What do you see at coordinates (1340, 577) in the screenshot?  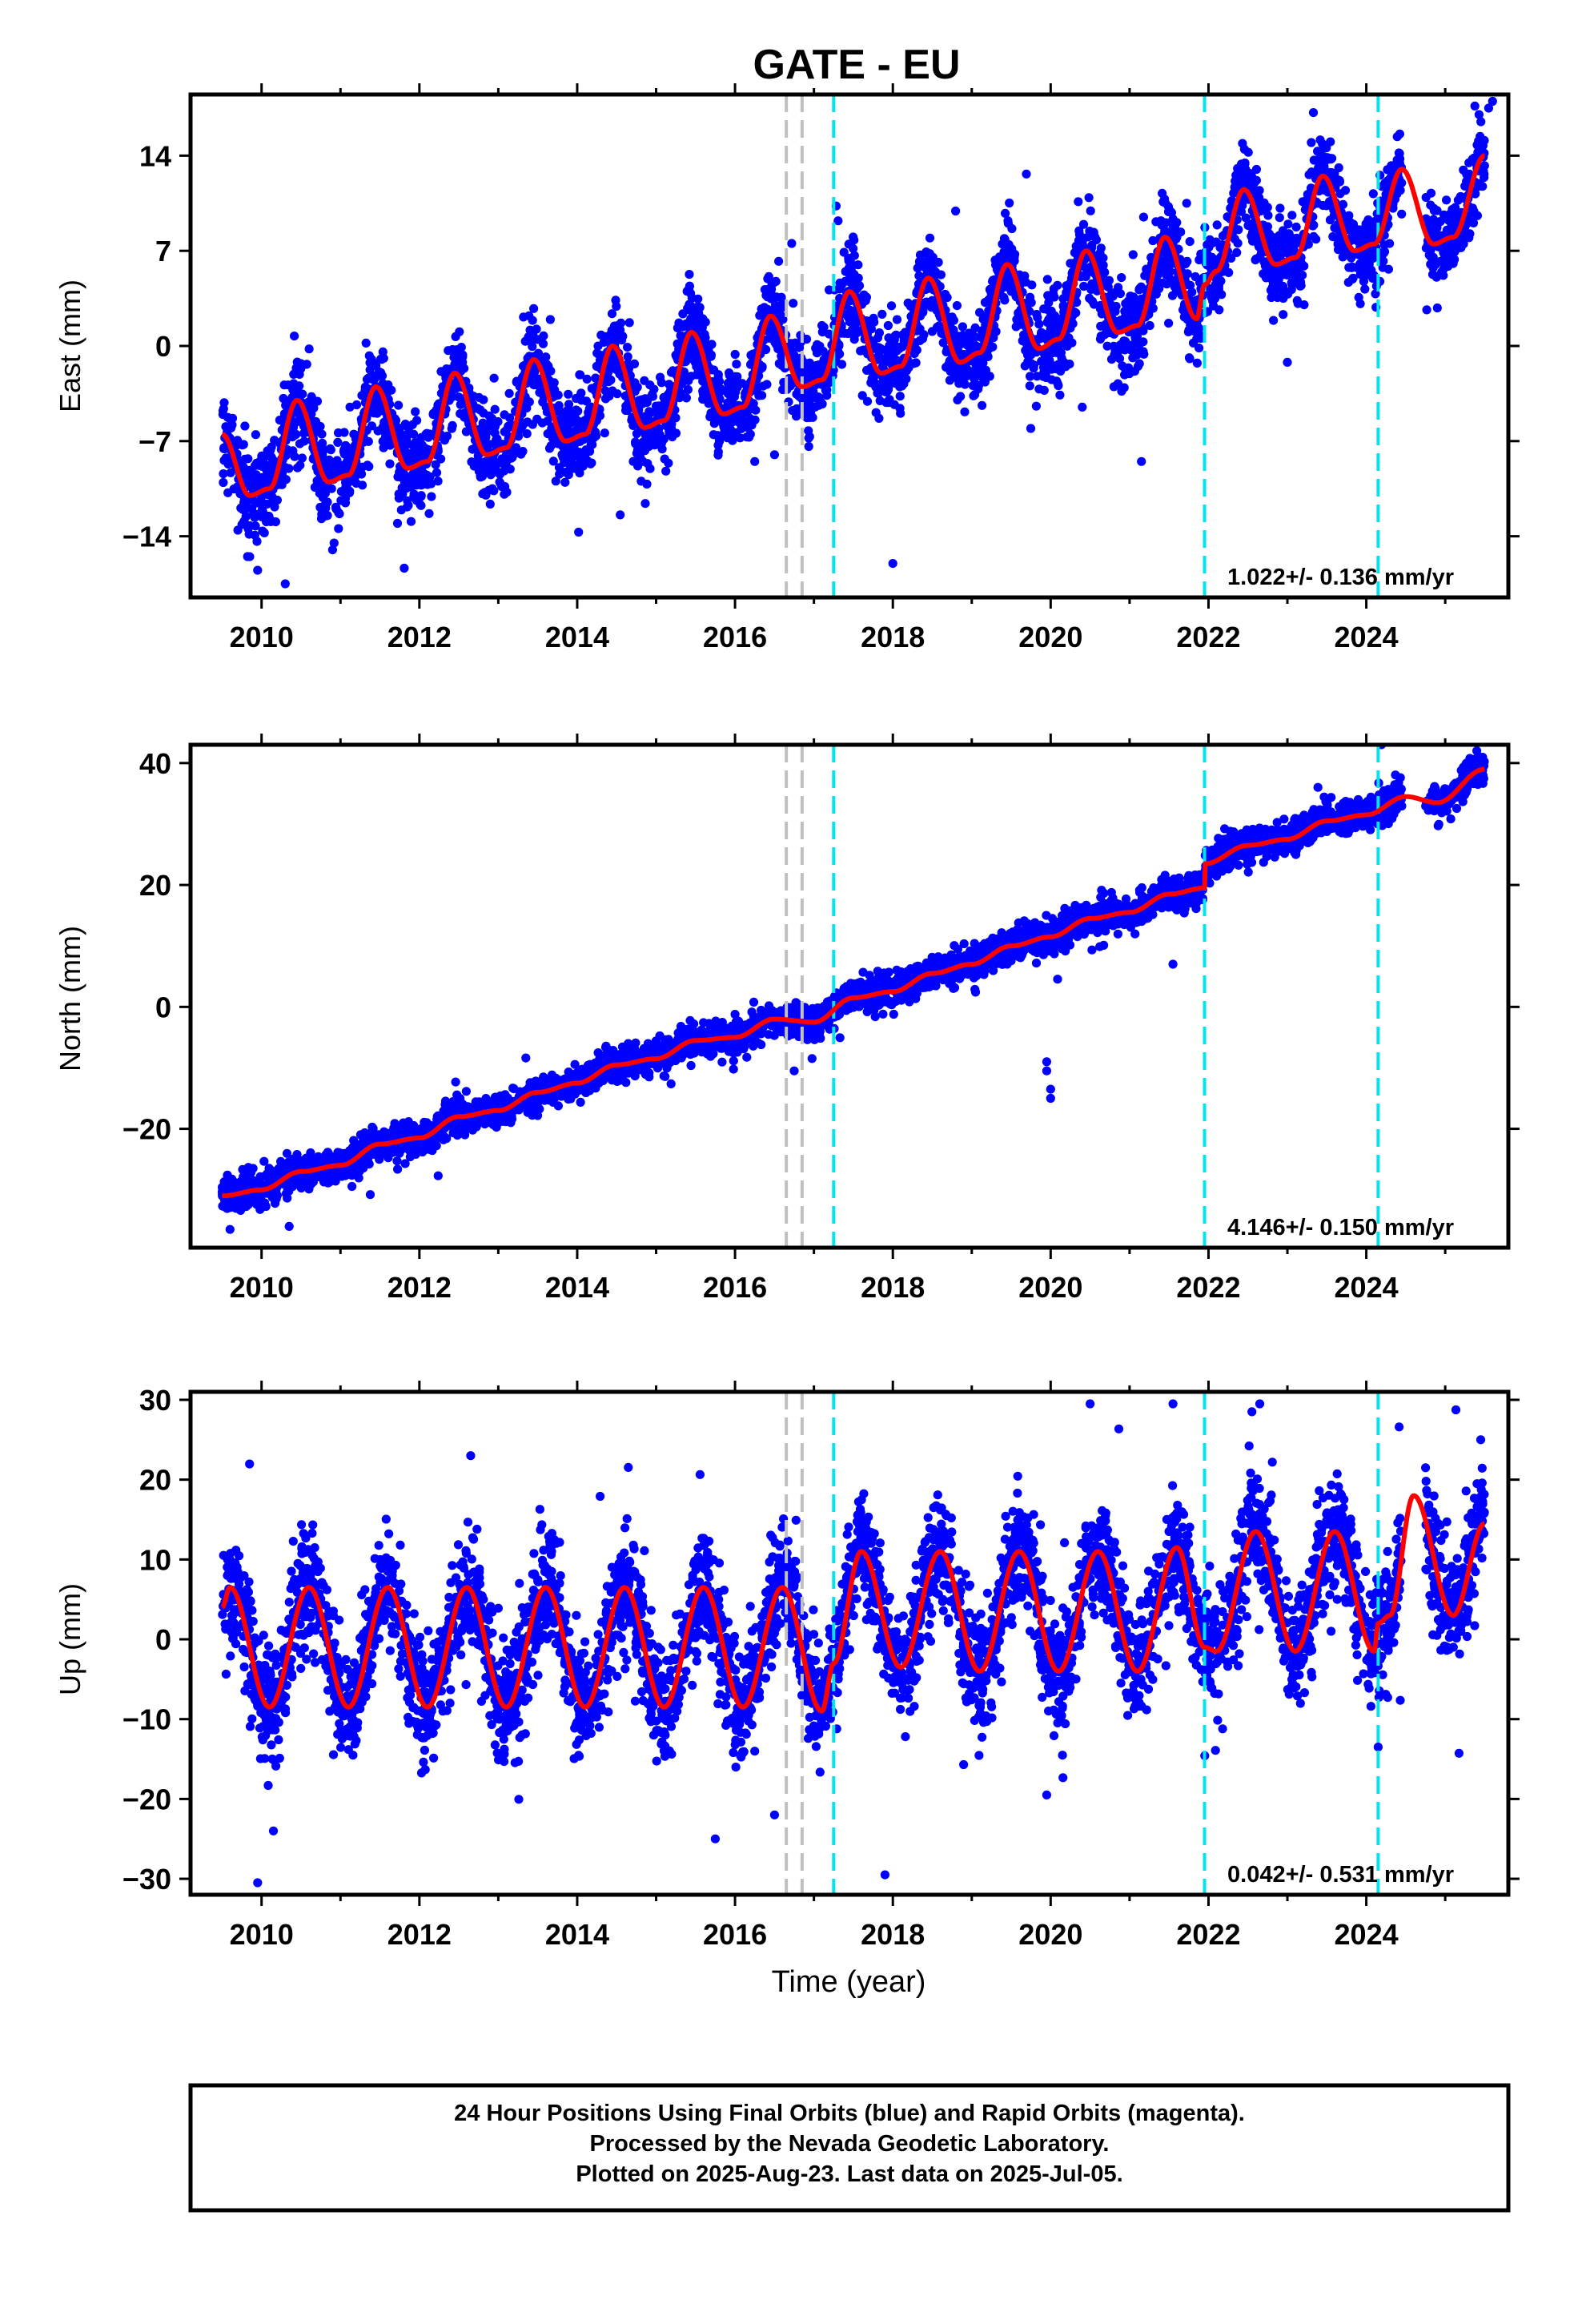 I see `east-rate-label: 1.022+/- 0.136 mm/yr` at bounding box center [1340, 577].